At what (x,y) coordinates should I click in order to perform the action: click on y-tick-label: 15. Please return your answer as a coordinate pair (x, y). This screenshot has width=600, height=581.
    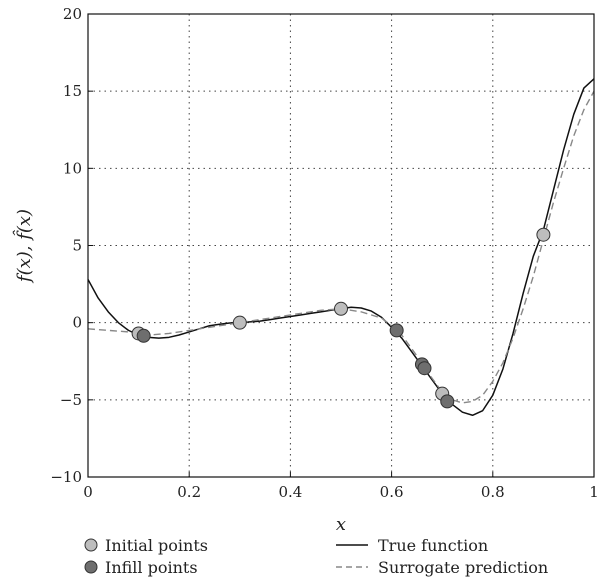
    Looking at the image, I should click on (72, 91).